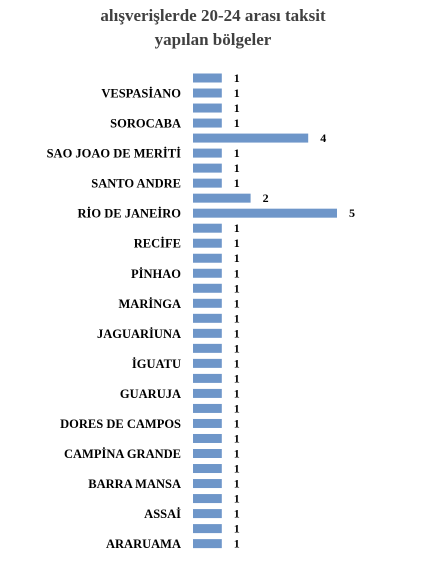 This screenshot has height=572, width=426. I want to click on value-label-30: 1, so click(237, 529).